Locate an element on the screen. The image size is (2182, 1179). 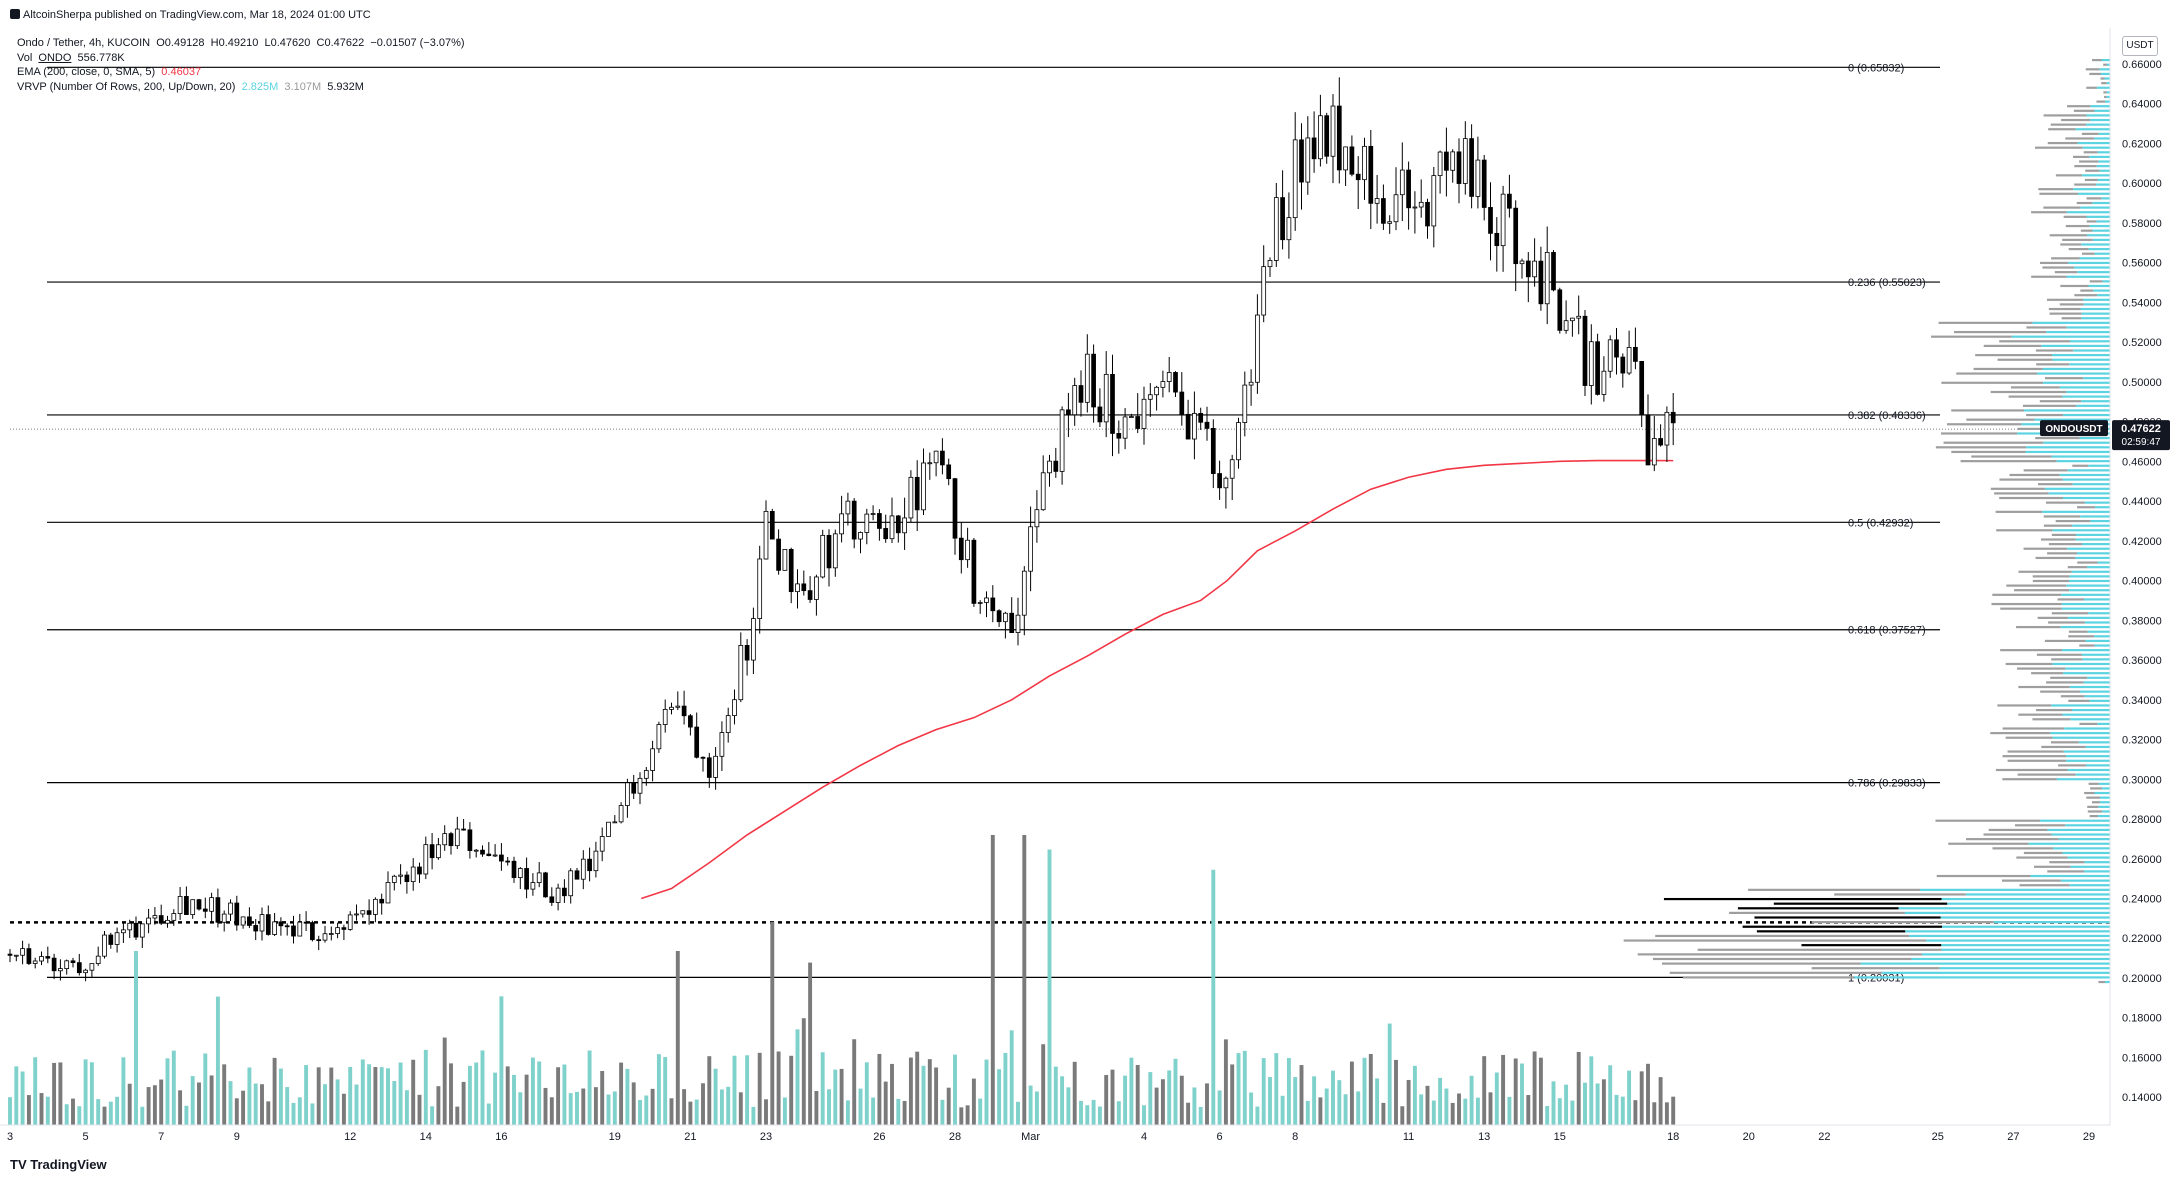
time-tick-24: 29 is located at coordinates (2089, 1137).